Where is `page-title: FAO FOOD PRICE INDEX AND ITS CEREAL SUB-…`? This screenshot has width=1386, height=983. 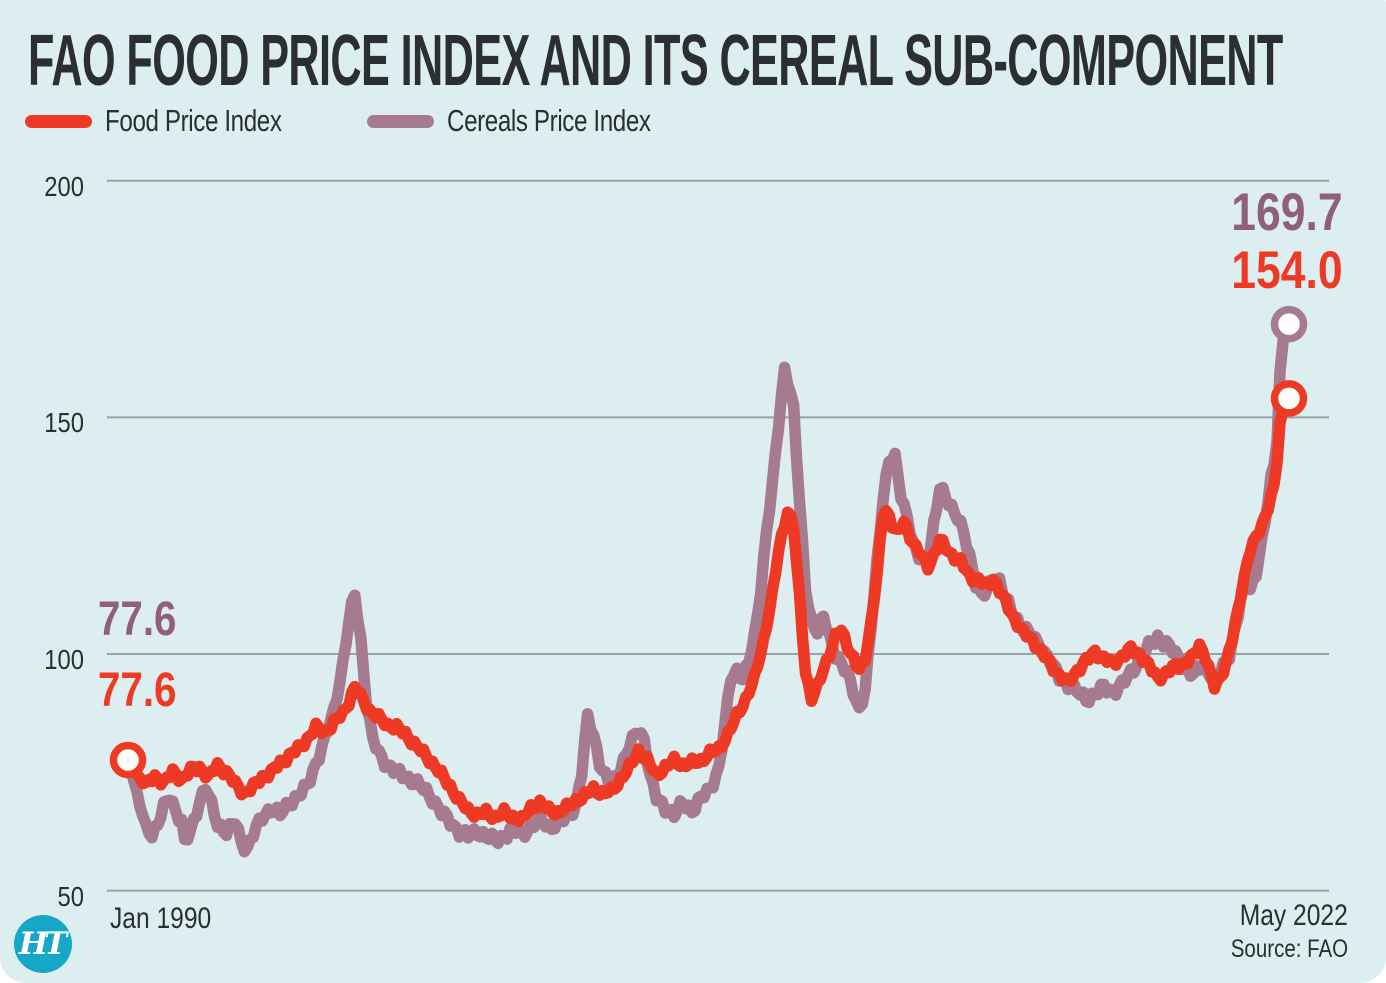 page-title: FAO FOOD PRICE INDEX AND ITS CEREAL SUB-… is located at coordinates (655, 61).